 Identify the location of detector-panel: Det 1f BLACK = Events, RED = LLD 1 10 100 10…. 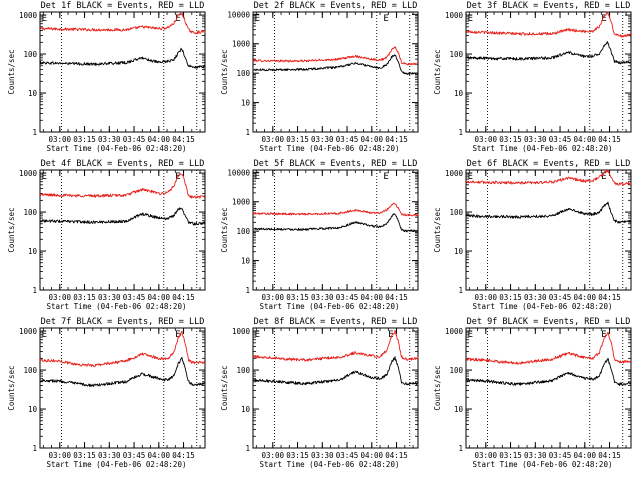
(106, 77).